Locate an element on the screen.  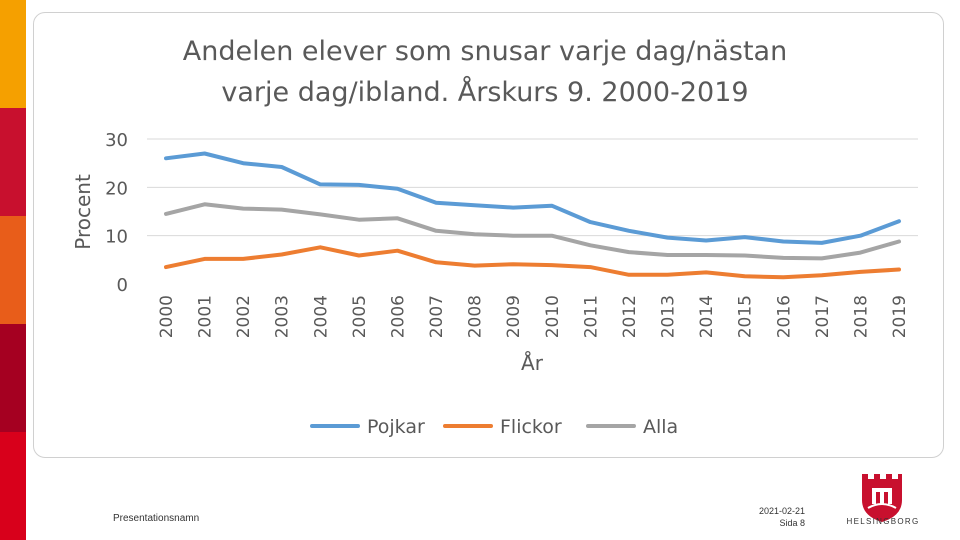
x-tick-label: 2004 is located at coordinates (321, 316).